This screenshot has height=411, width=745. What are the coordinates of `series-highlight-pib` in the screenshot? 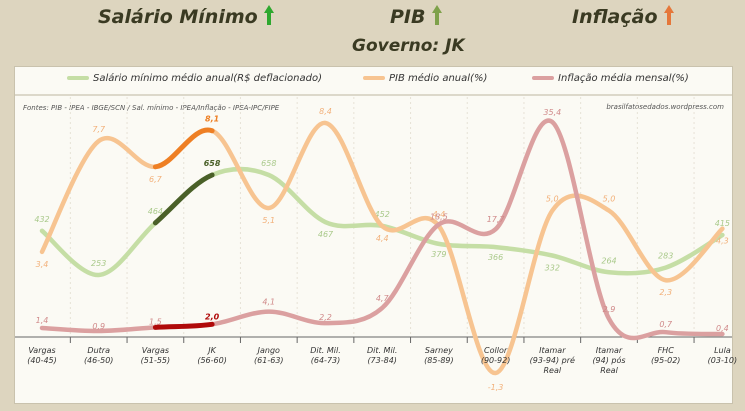 It's located at (183, 148).